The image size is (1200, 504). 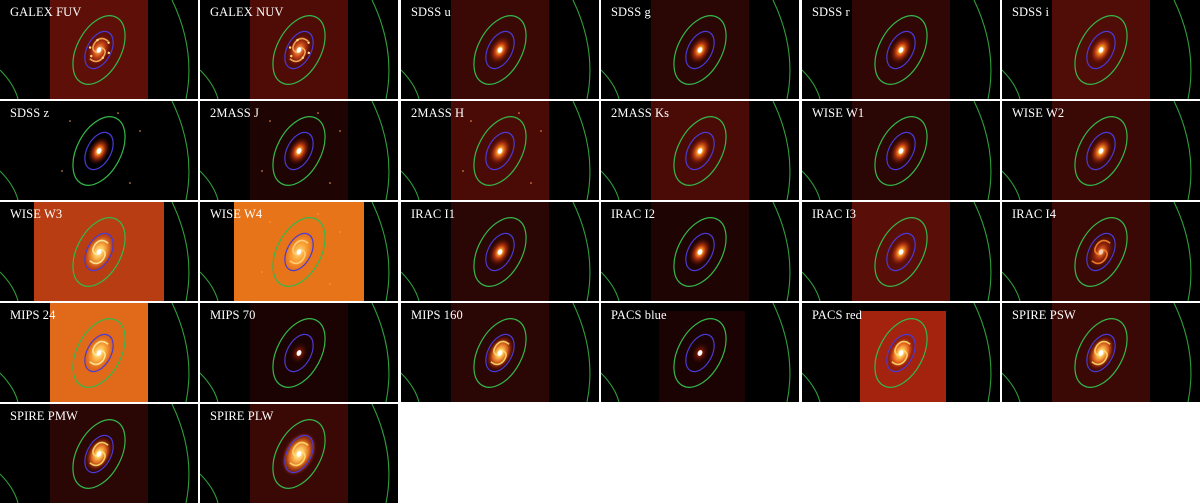 I want to click on galaxy-image-2mass-j, so click(x=299, y=150).